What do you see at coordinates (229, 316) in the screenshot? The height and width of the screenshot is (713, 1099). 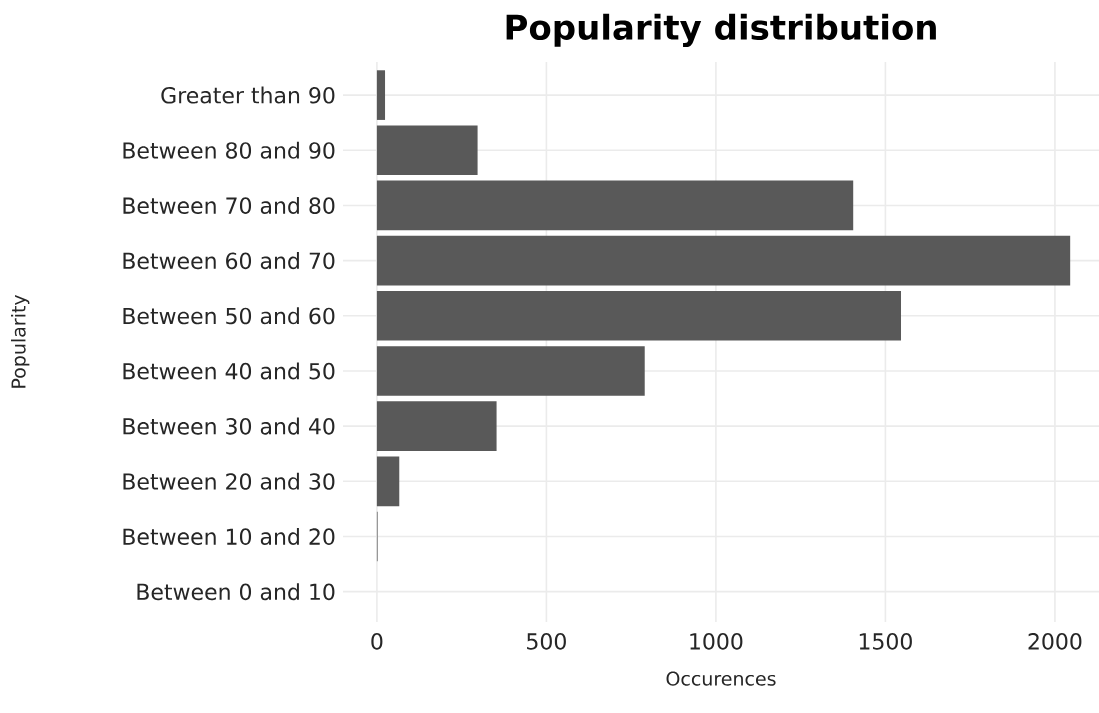 I see `y-tick-label: Between 50 and 60` at bounding box center [229, 316].